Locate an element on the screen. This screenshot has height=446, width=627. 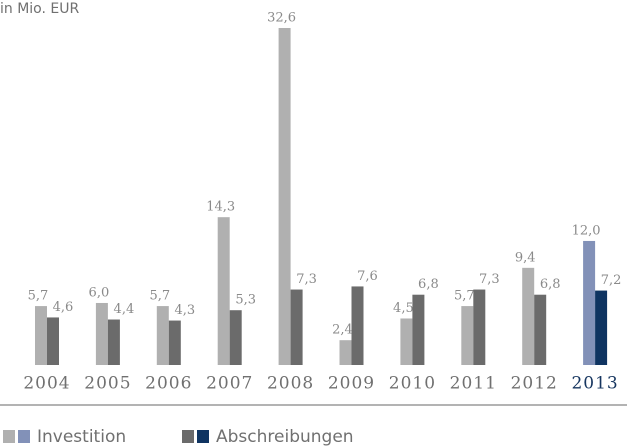
value-label: 4,6 is located at coordinates (63, 307).